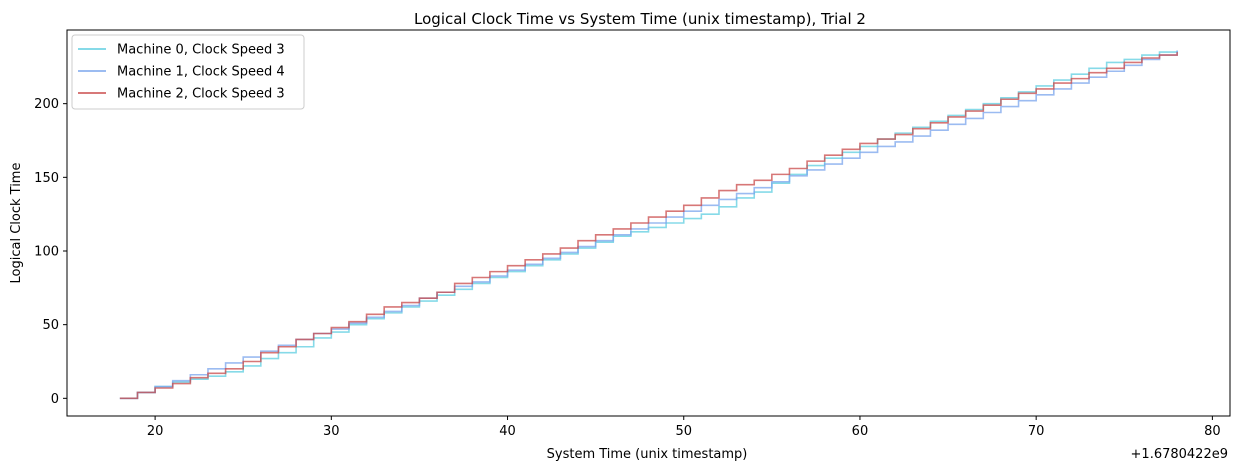 The height and width of the screenshot is (470, 1238). Describe the element at coordinates (46, 178) in the screenshot. I see `y-tick-label: 150` at that location.